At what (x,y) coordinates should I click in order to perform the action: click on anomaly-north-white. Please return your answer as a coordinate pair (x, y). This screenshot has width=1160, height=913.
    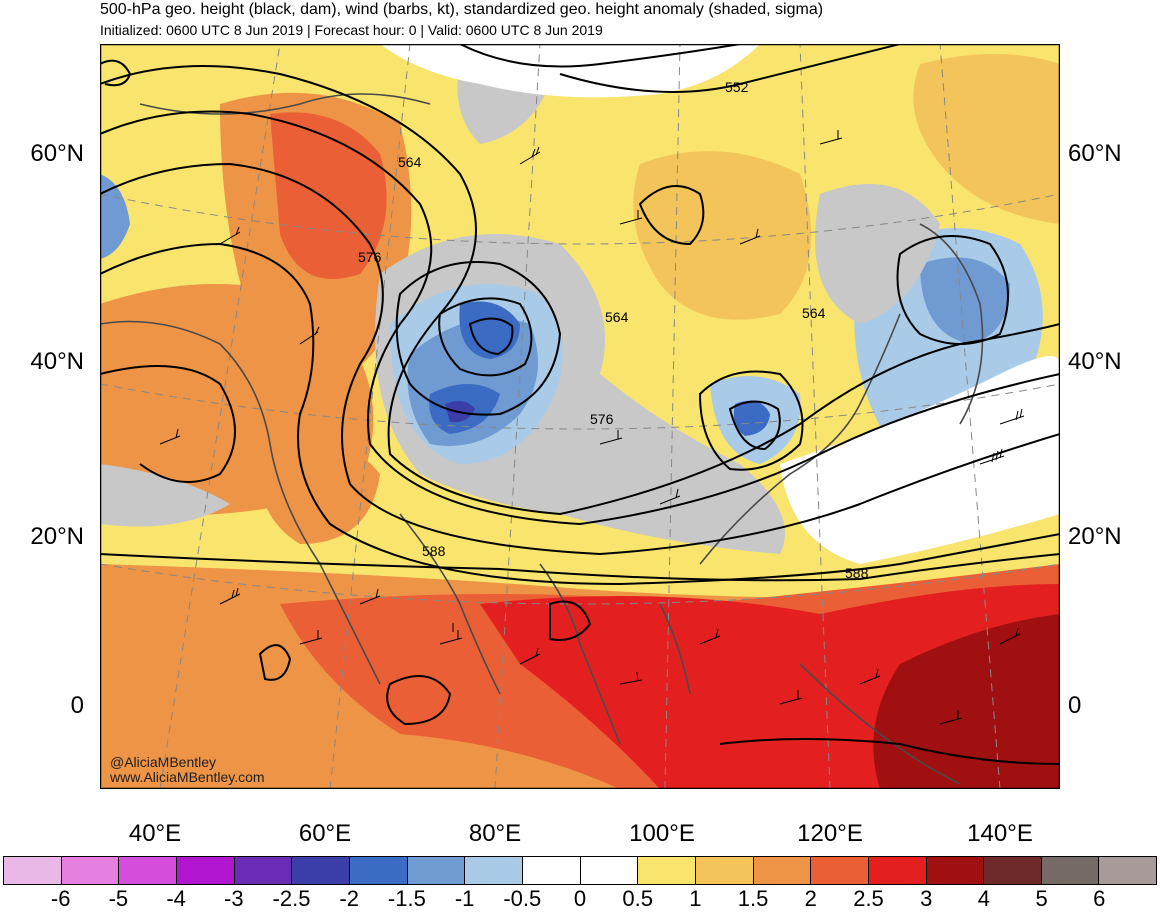
    Looking at the image, I should click on (570, 71).